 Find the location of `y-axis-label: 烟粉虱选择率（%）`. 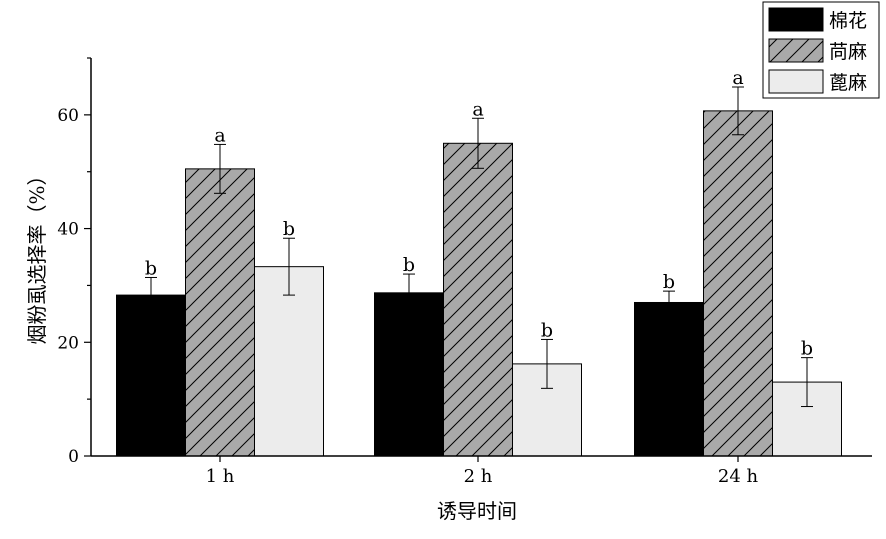

y-axis-label: 烟粉虱选择率（%） is located at coordinates (37, 254).